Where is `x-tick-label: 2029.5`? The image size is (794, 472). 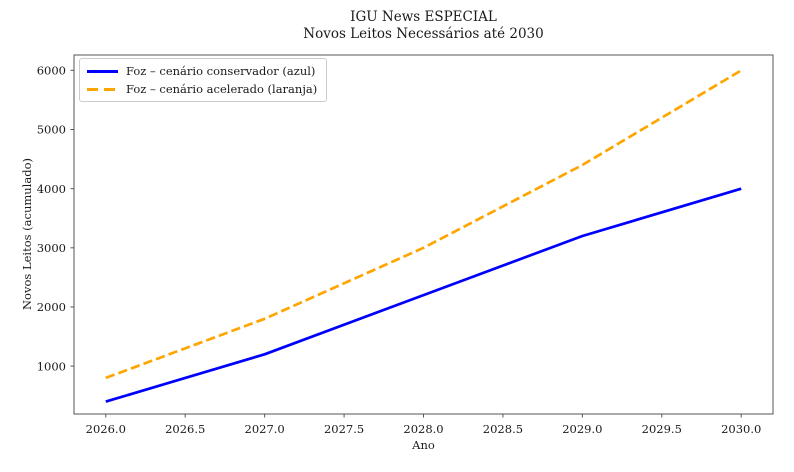 x-tick-label: 2029.5 is located at coordinates (662, 429).